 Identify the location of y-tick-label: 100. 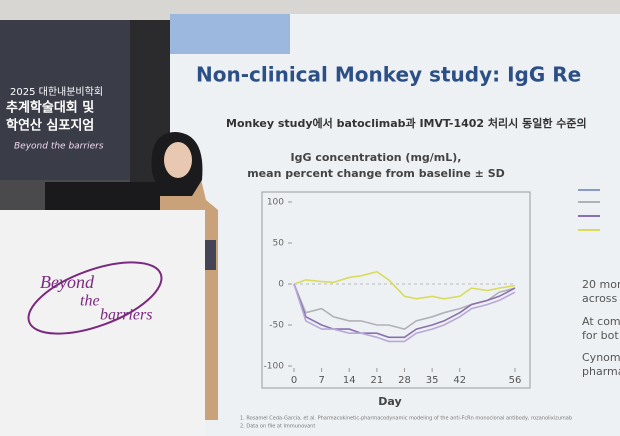
(275, 203).